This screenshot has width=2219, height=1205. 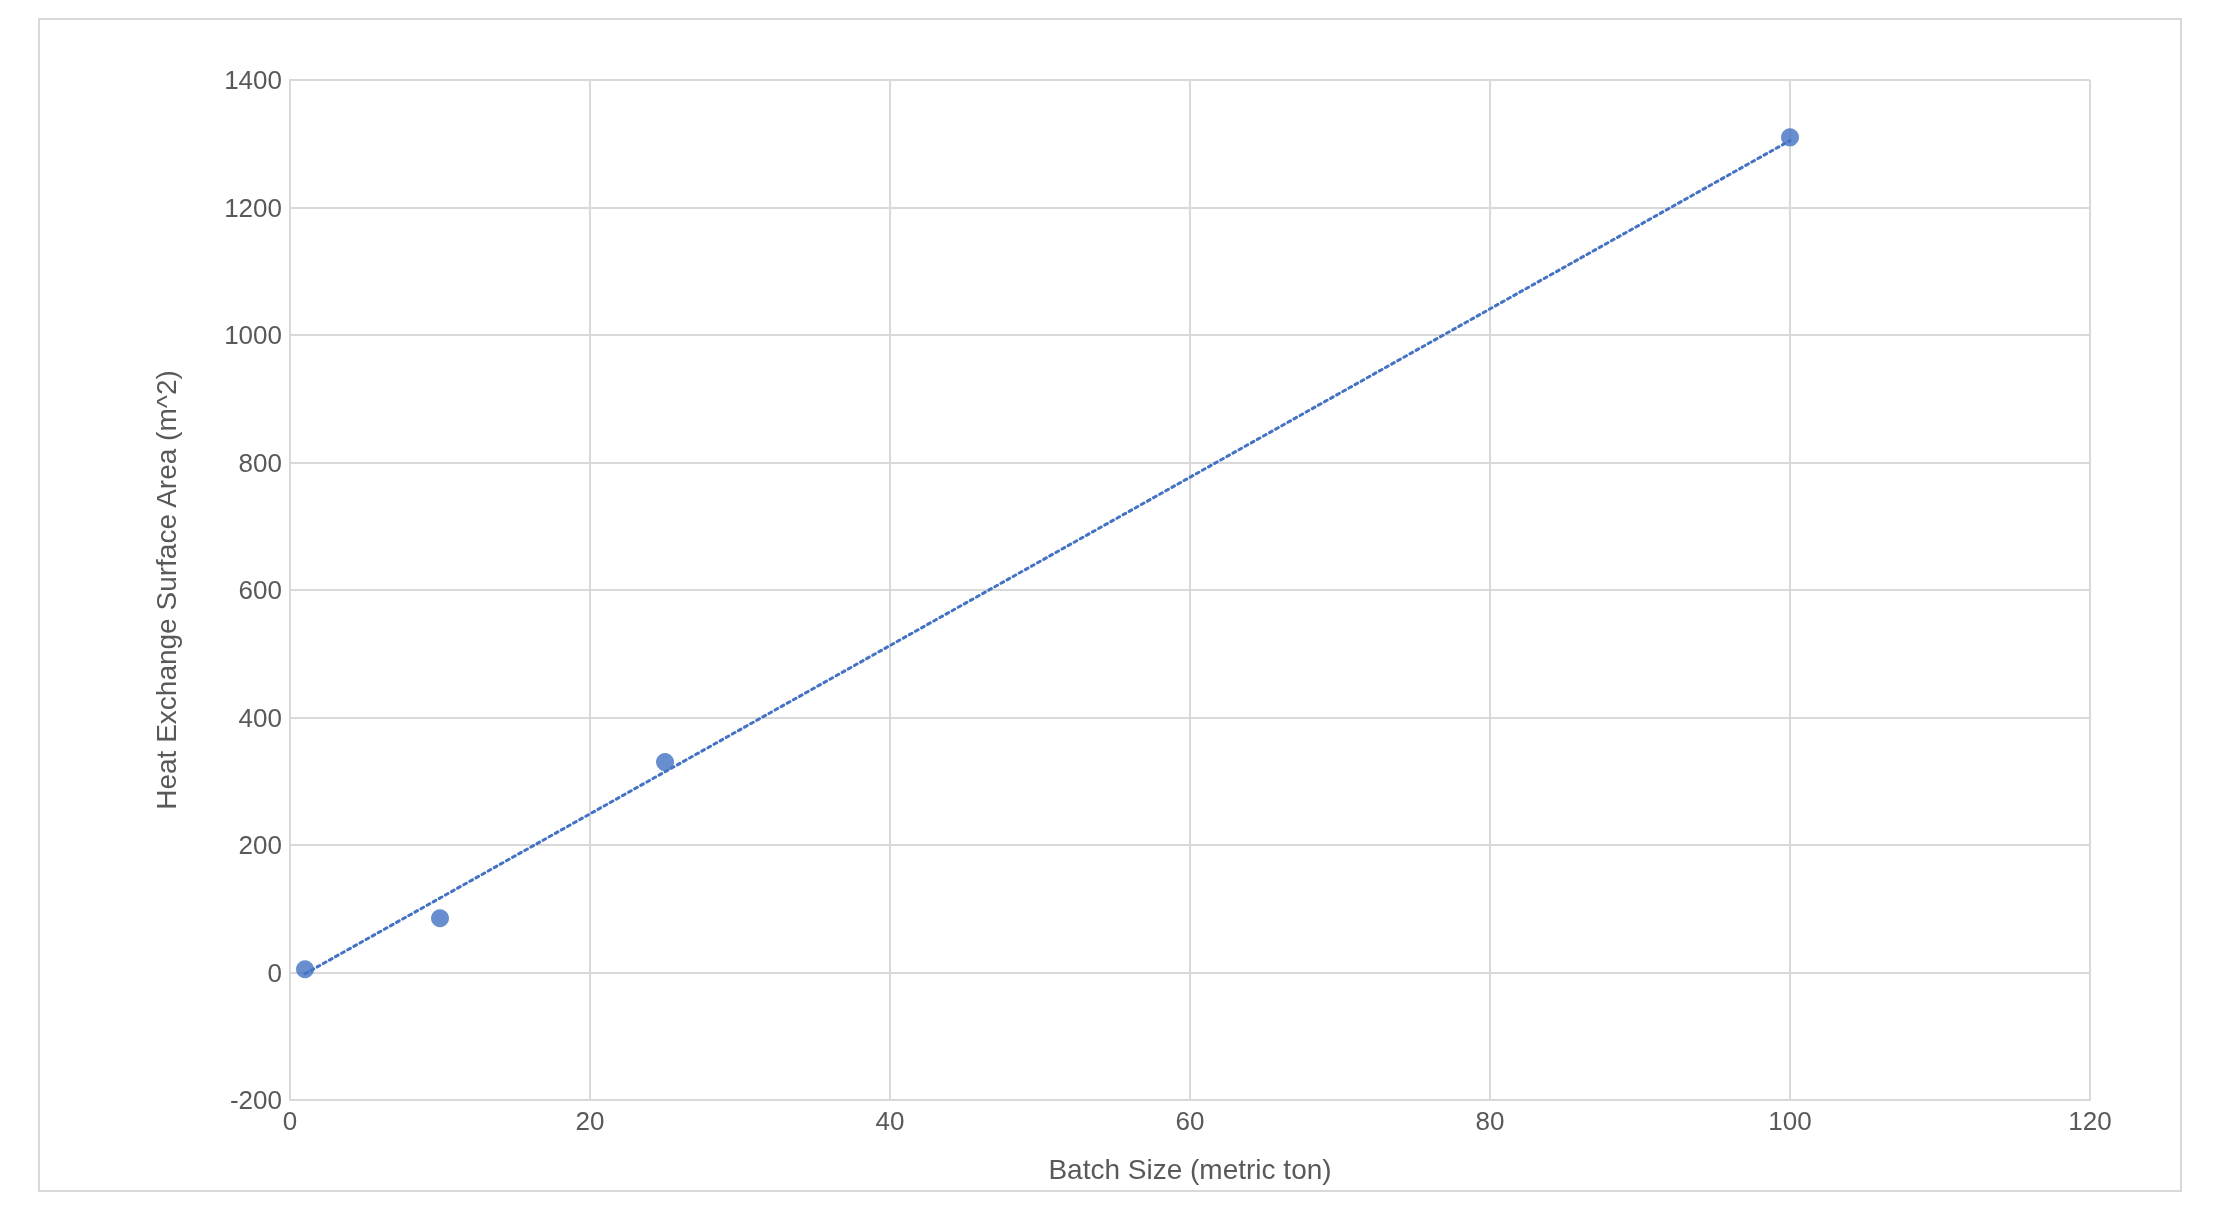 What do you see at coordinates (1790, 1121) in the screenshot?
I see `x-tick-label: 100` at bounding box center [1790, 1121].